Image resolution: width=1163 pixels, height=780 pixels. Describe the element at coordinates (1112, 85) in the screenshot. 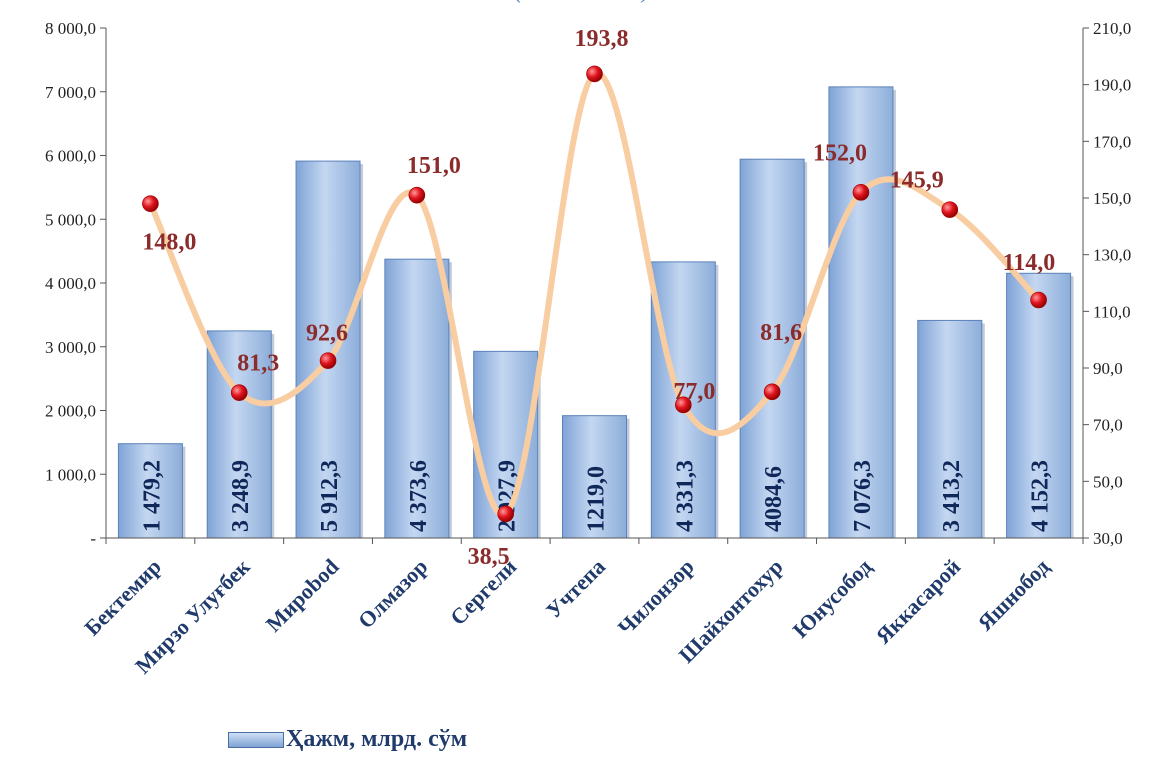

I see `y-right-tick-label: 190,0` at that location.